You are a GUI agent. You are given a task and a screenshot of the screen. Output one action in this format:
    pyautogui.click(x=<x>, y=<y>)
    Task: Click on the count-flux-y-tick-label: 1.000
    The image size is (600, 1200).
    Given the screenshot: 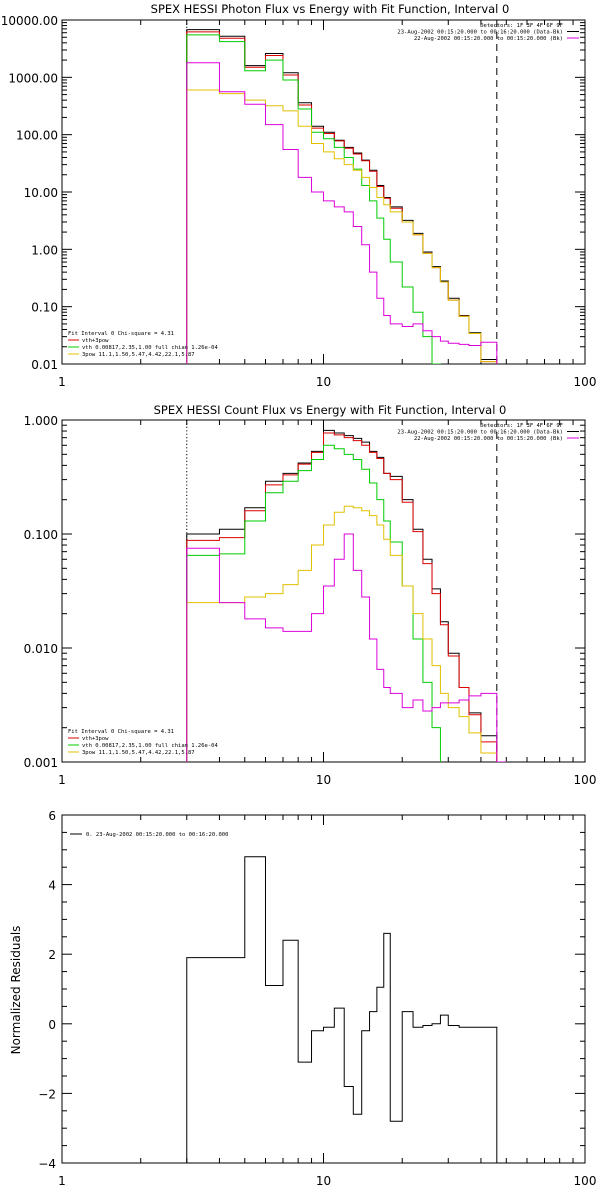 What is the action you would take?
    pyautogui.click(x=41, y=421)
    